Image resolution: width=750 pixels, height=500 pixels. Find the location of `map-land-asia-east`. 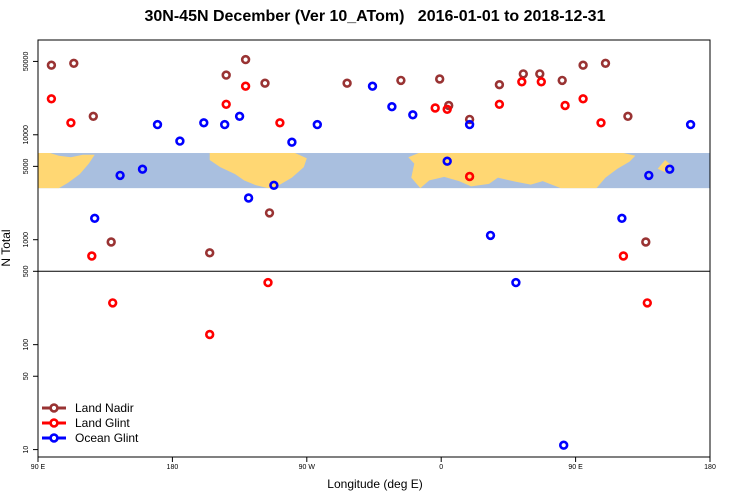

map-land-asia-east is located at coordinates (66, 171).